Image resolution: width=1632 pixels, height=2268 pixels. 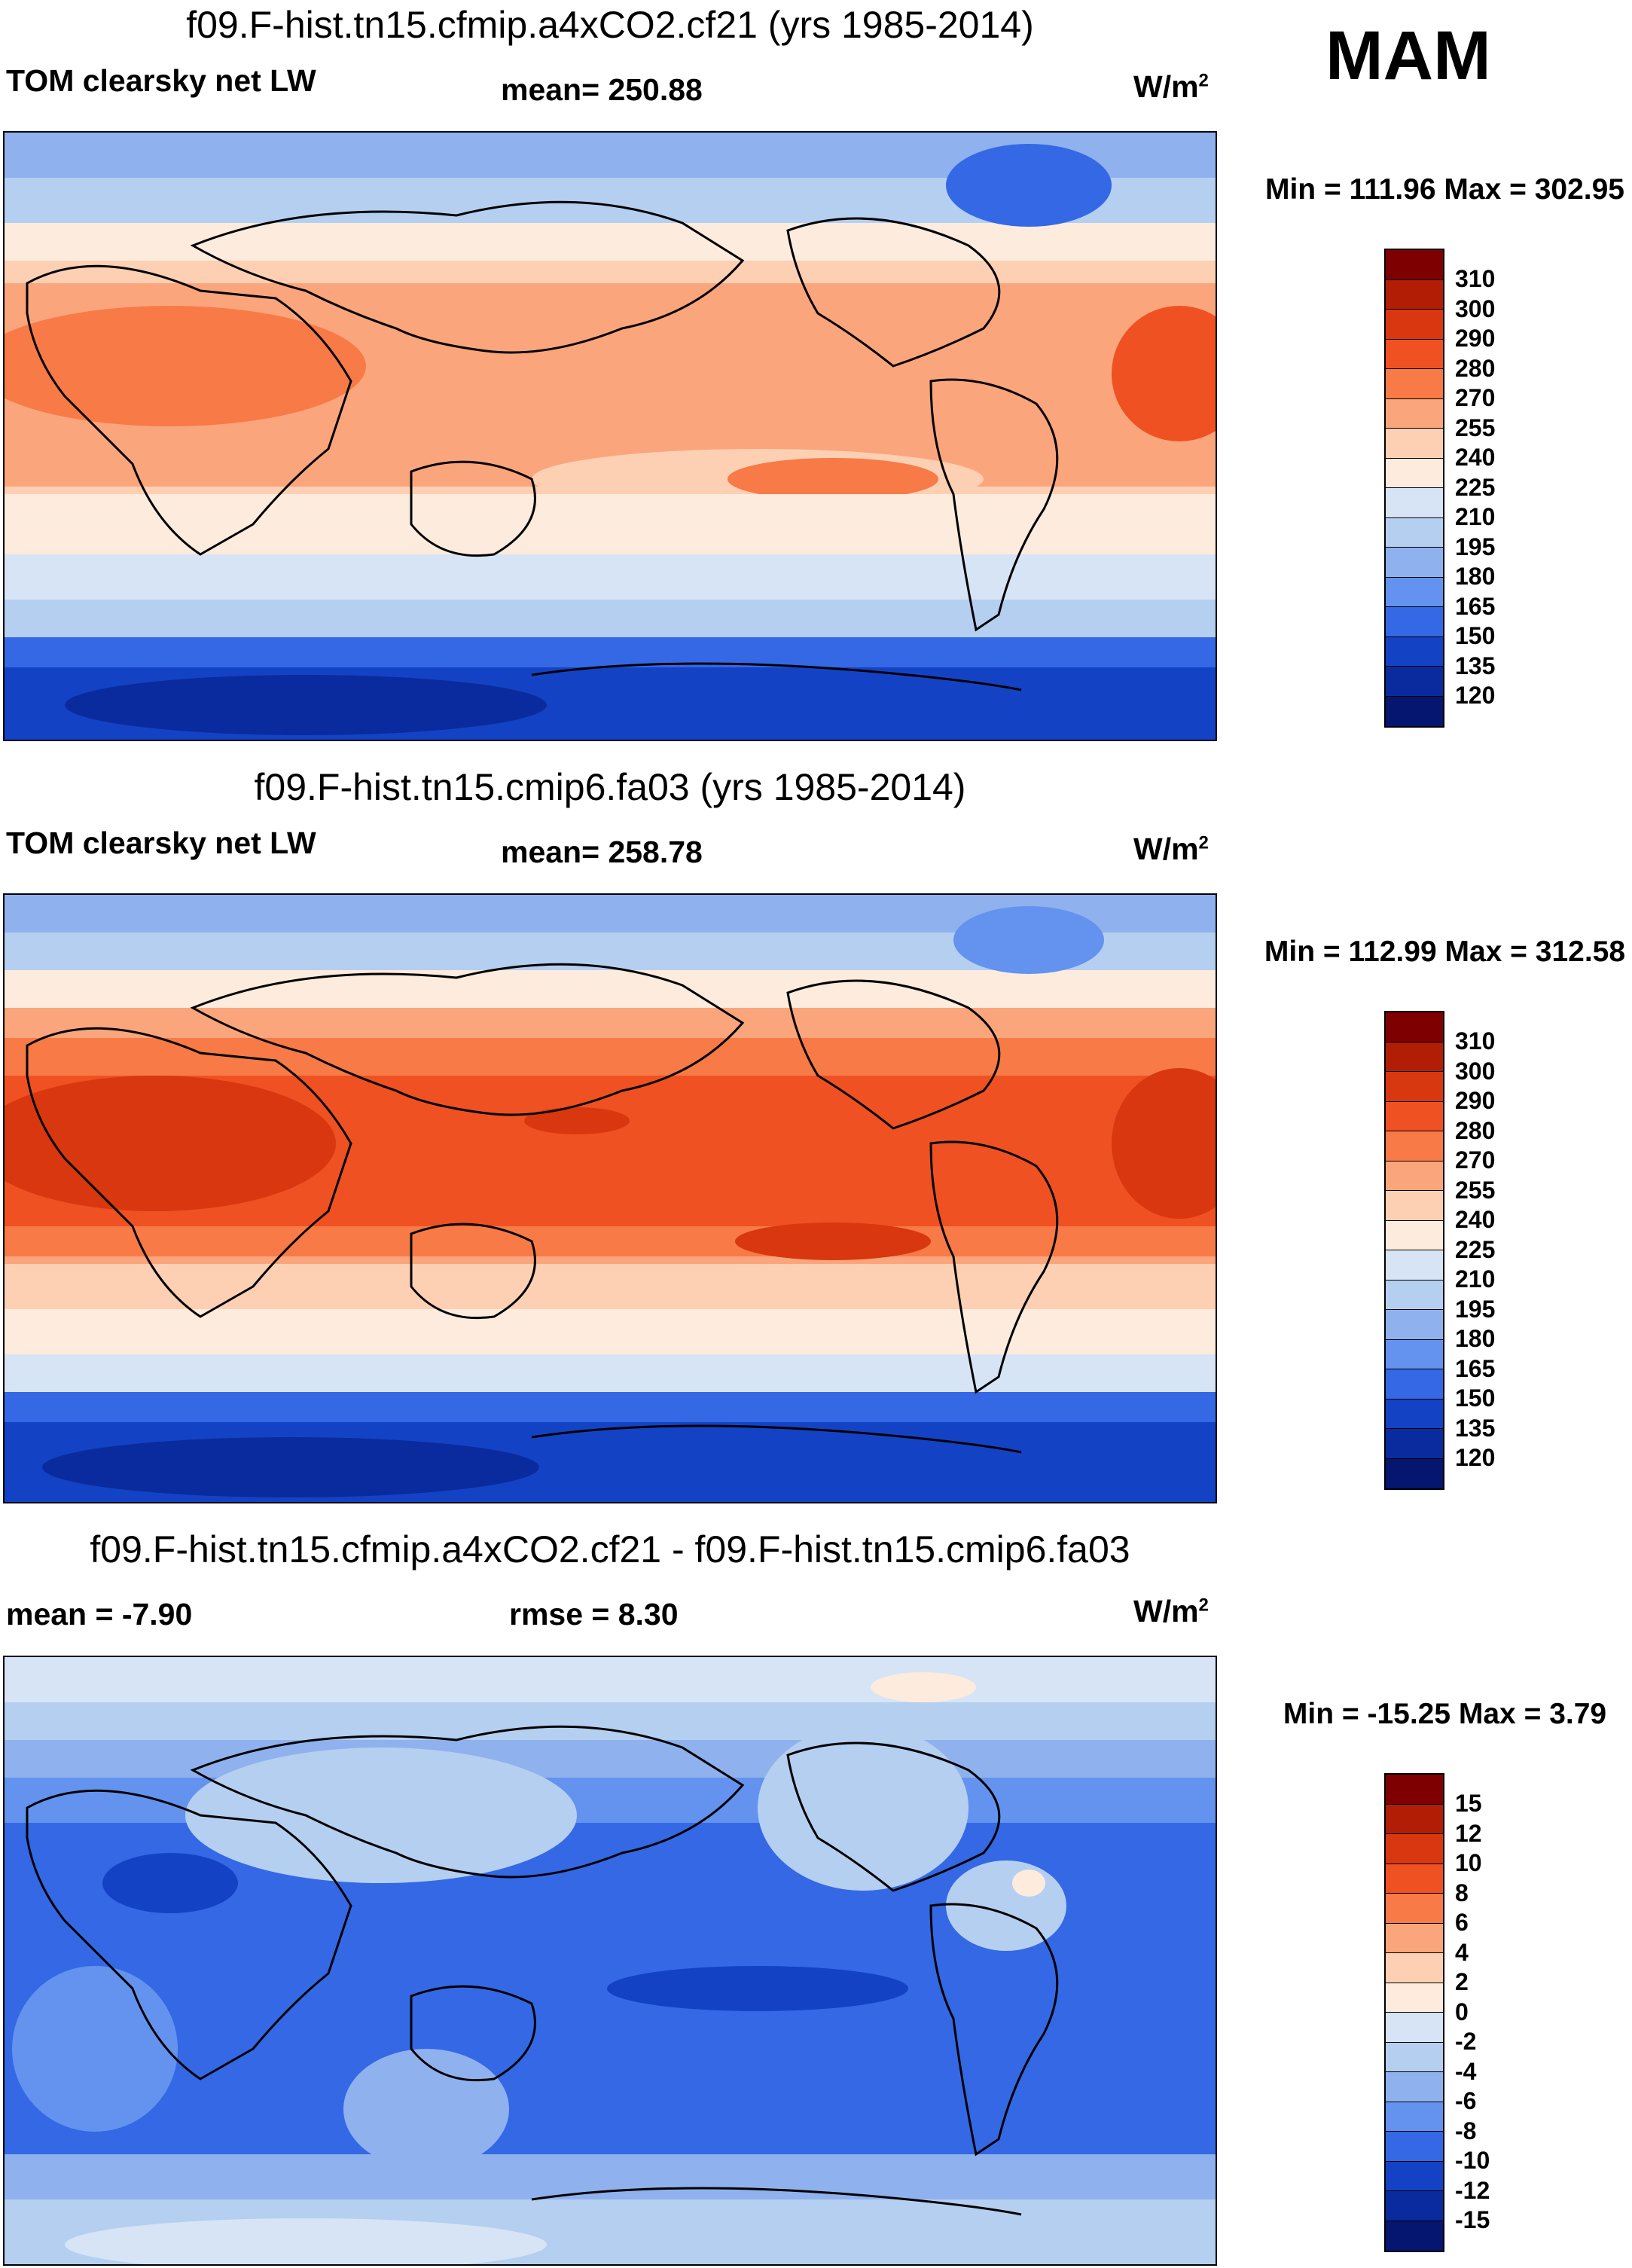 What do you see at coordinates (1475, 487) in the screenshot?
I see `colorbar-tick-label: 225` at bounding box center [1475, 487].